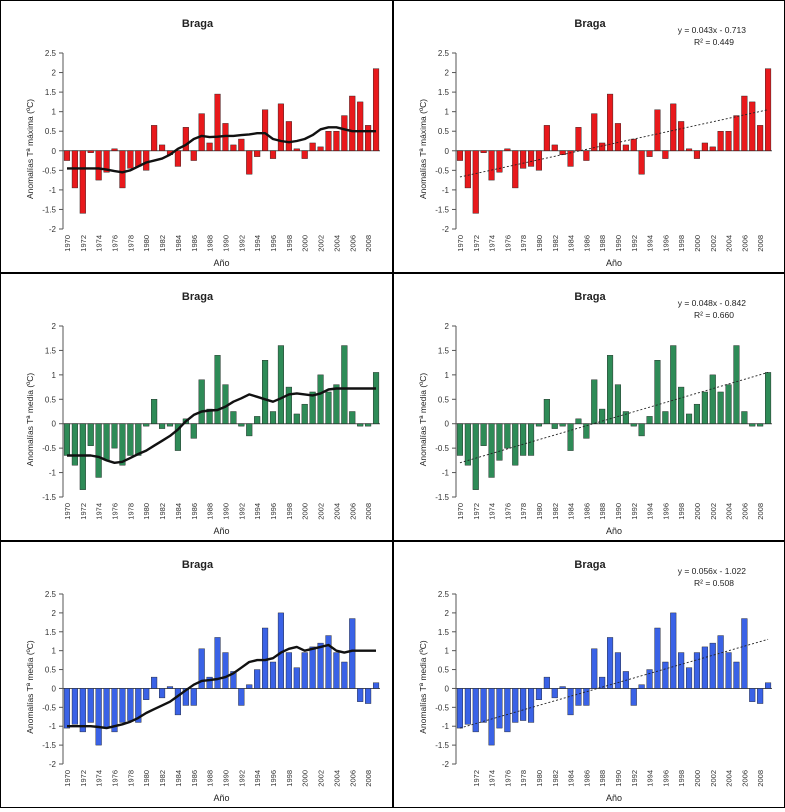 This screenshot has width=785, height=812. Describe the element at coordinates (280, 127) in the screenshot. I see `bar-1997` at that location.